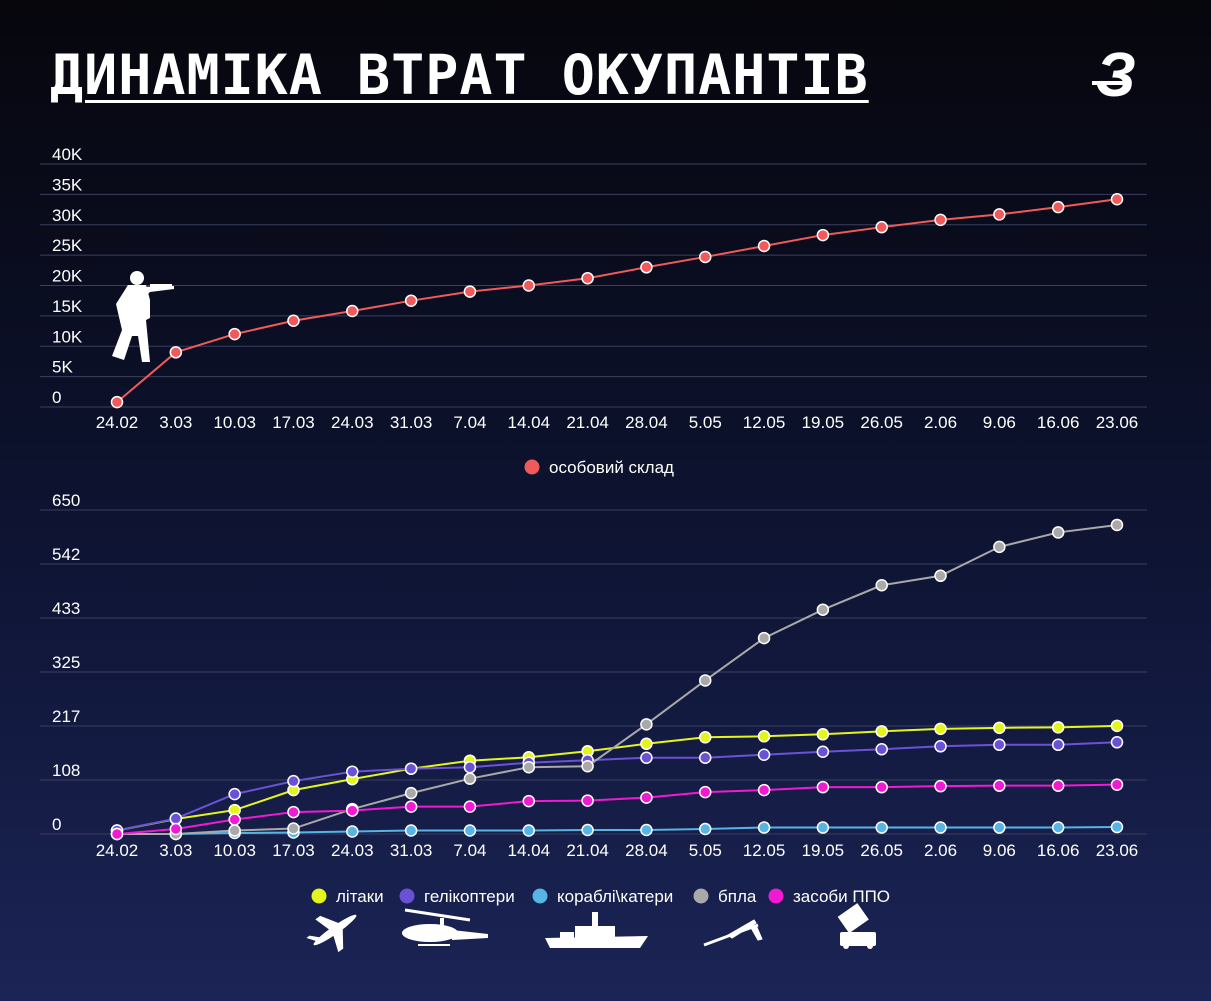  I want to click on y-tick-label: 433, so click(66, 608).